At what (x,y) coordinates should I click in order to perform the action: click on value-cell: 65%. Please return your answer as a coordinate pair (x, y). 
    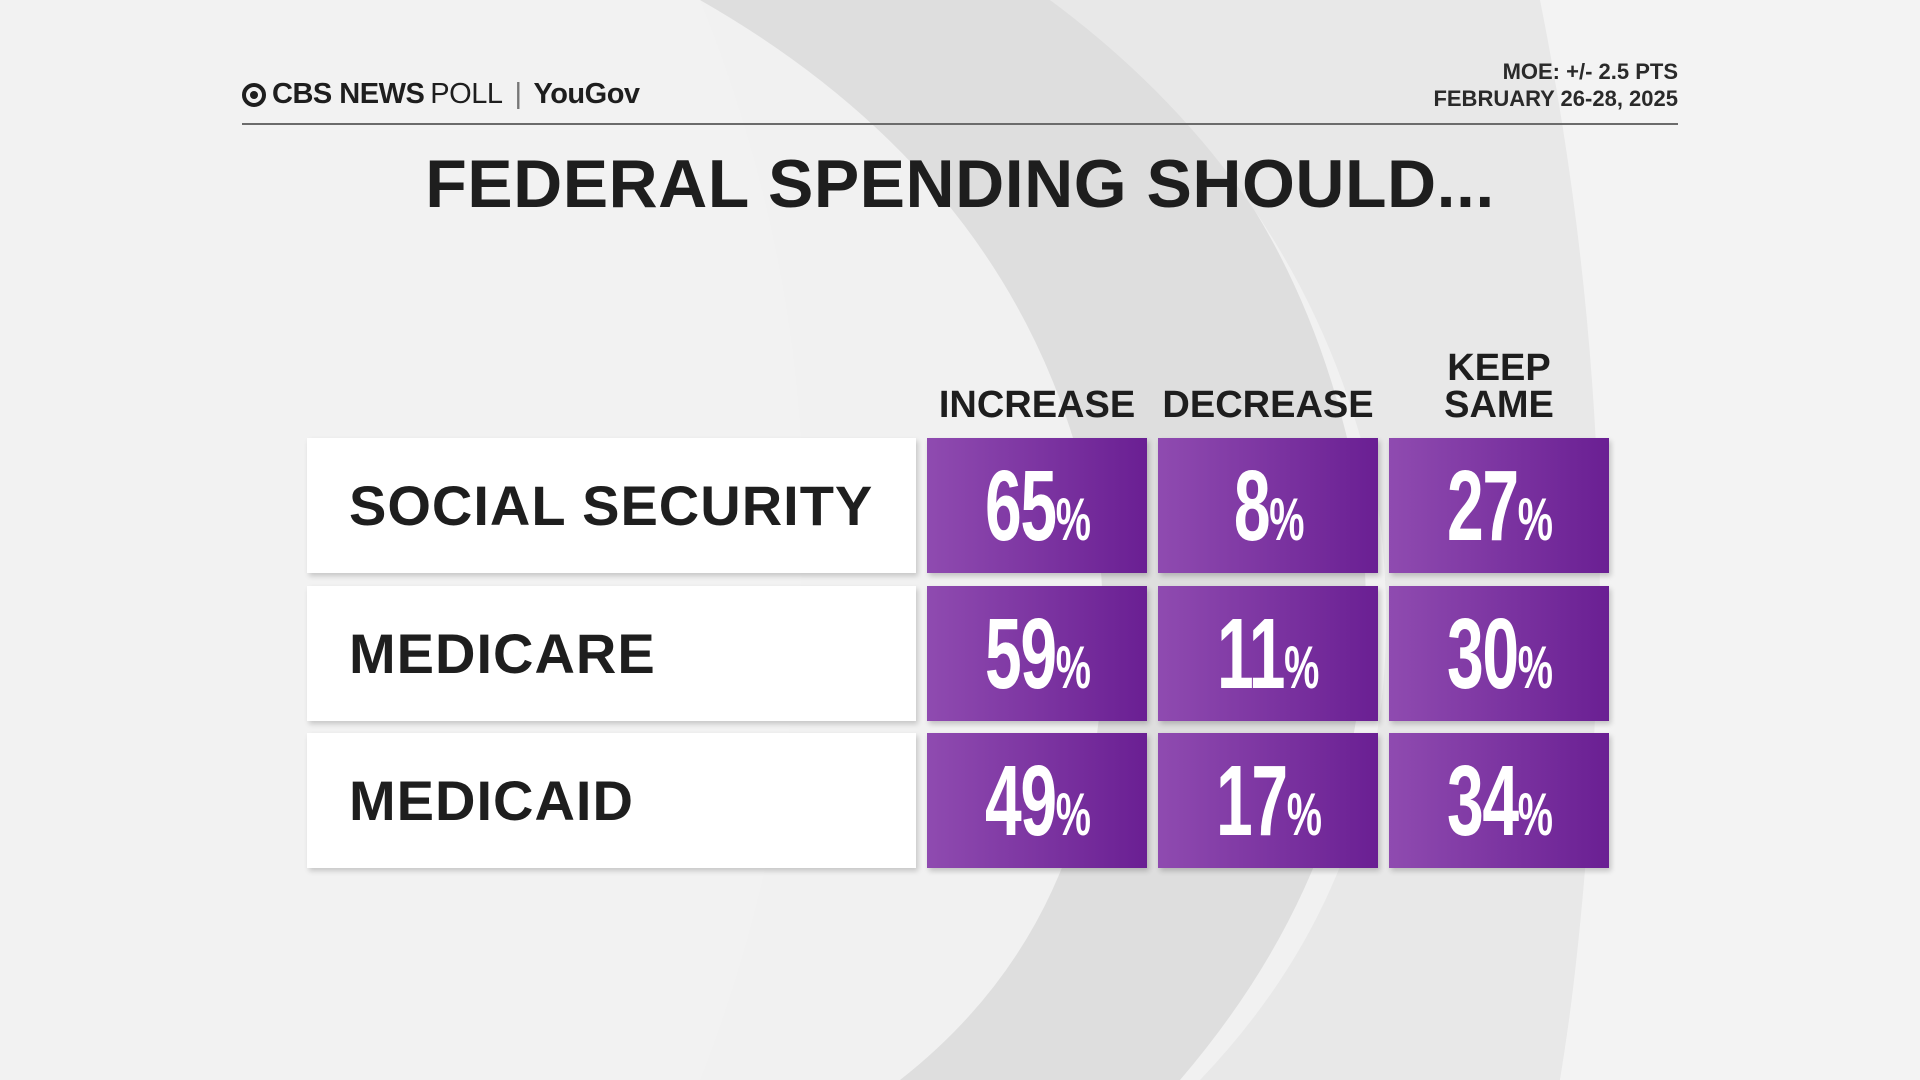
    Looking at the image, I should click on (1037, 505).